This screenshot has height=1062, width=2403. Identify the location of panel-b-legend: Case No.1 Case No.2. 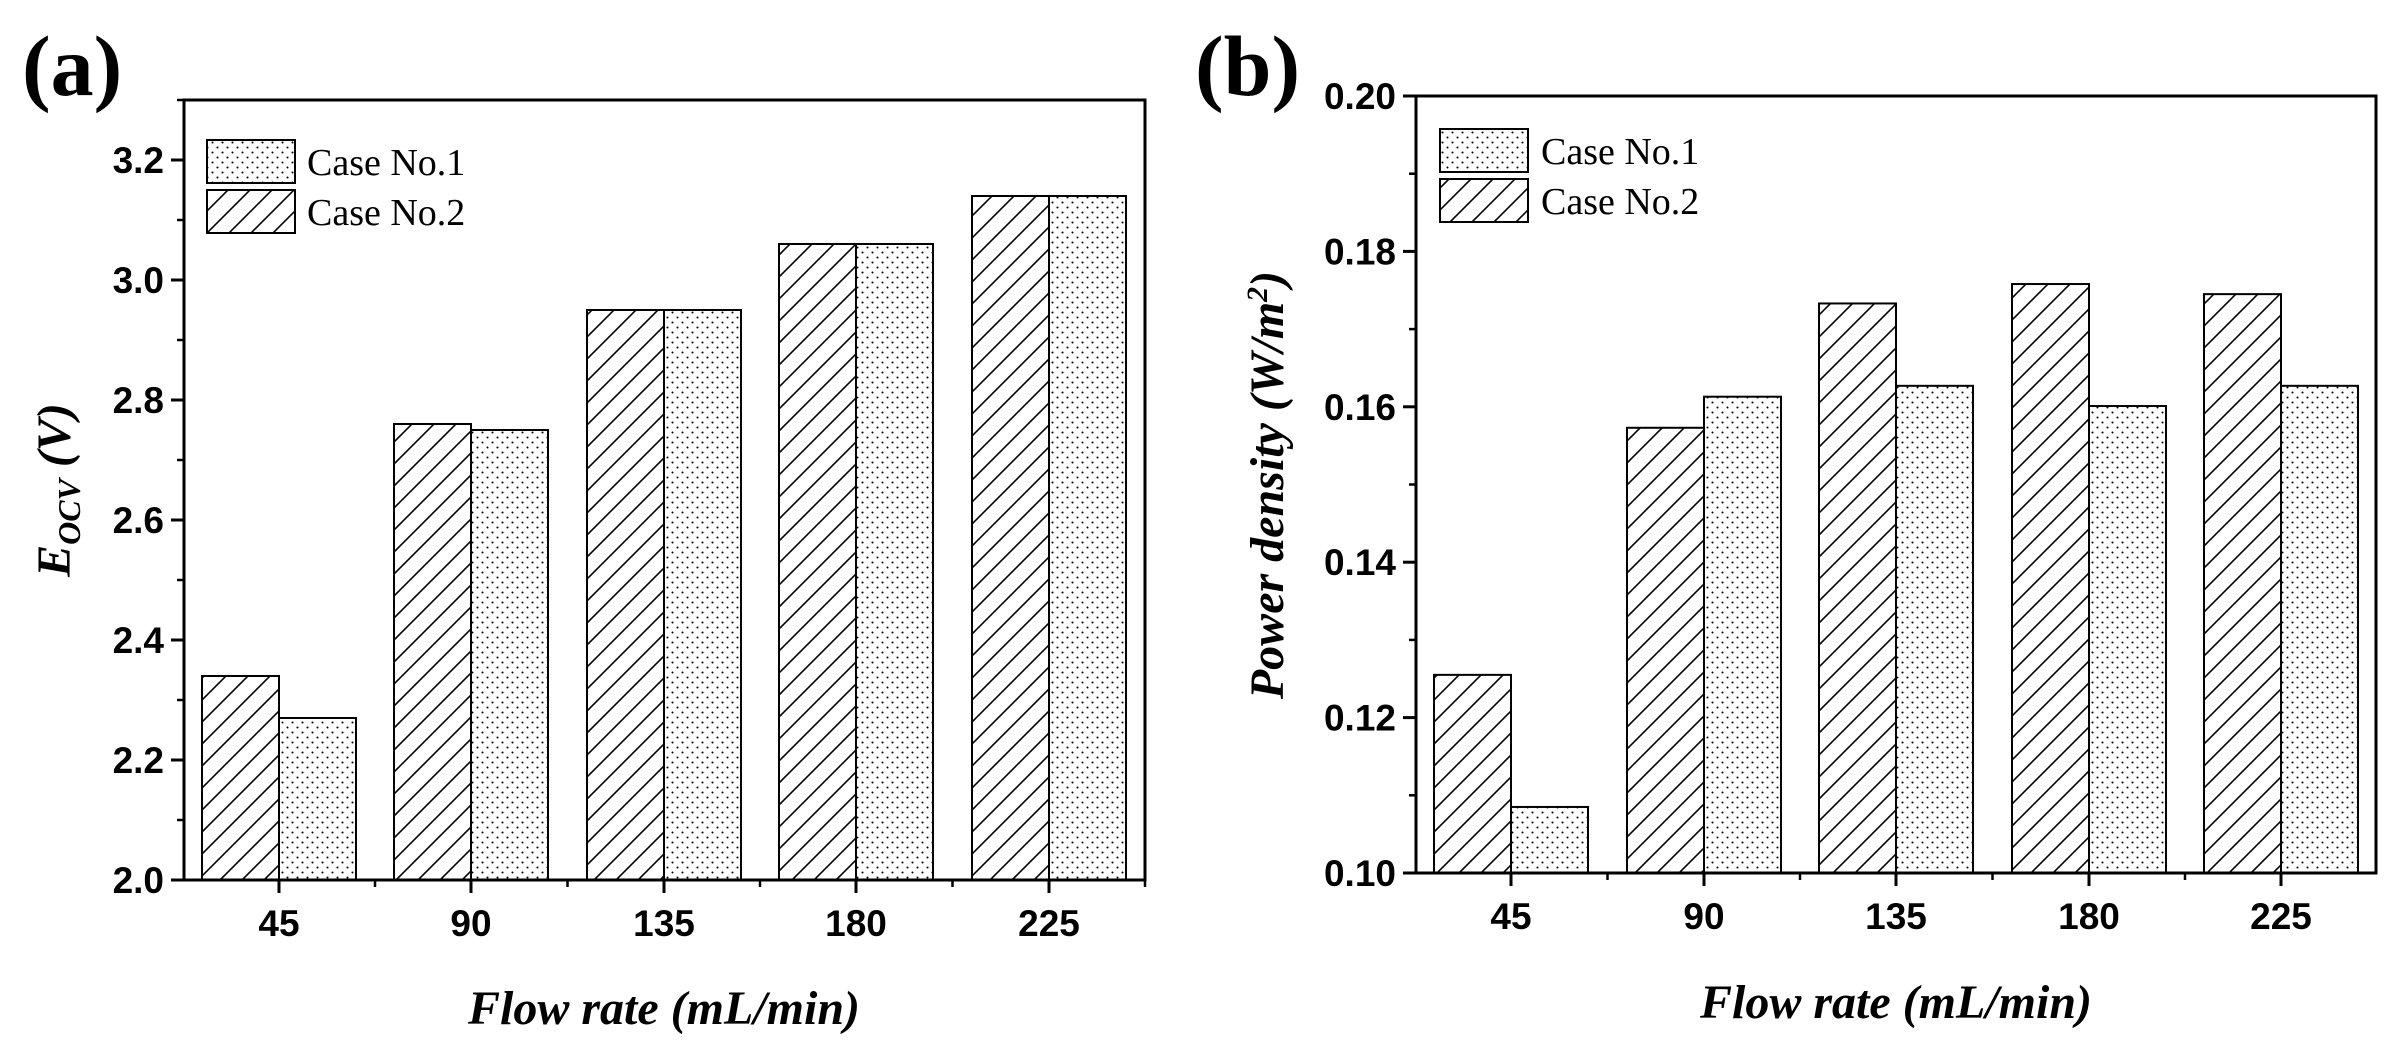
(1569, 175).